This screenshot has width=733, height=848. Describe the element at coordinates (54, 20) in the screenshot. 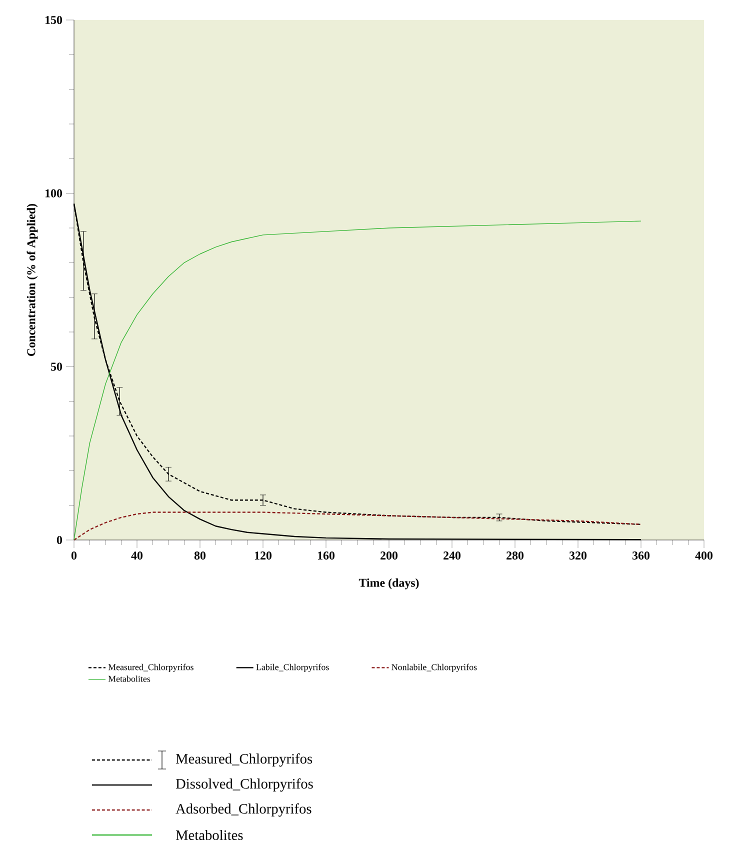

I see `y-tick-label: 150` at that location.